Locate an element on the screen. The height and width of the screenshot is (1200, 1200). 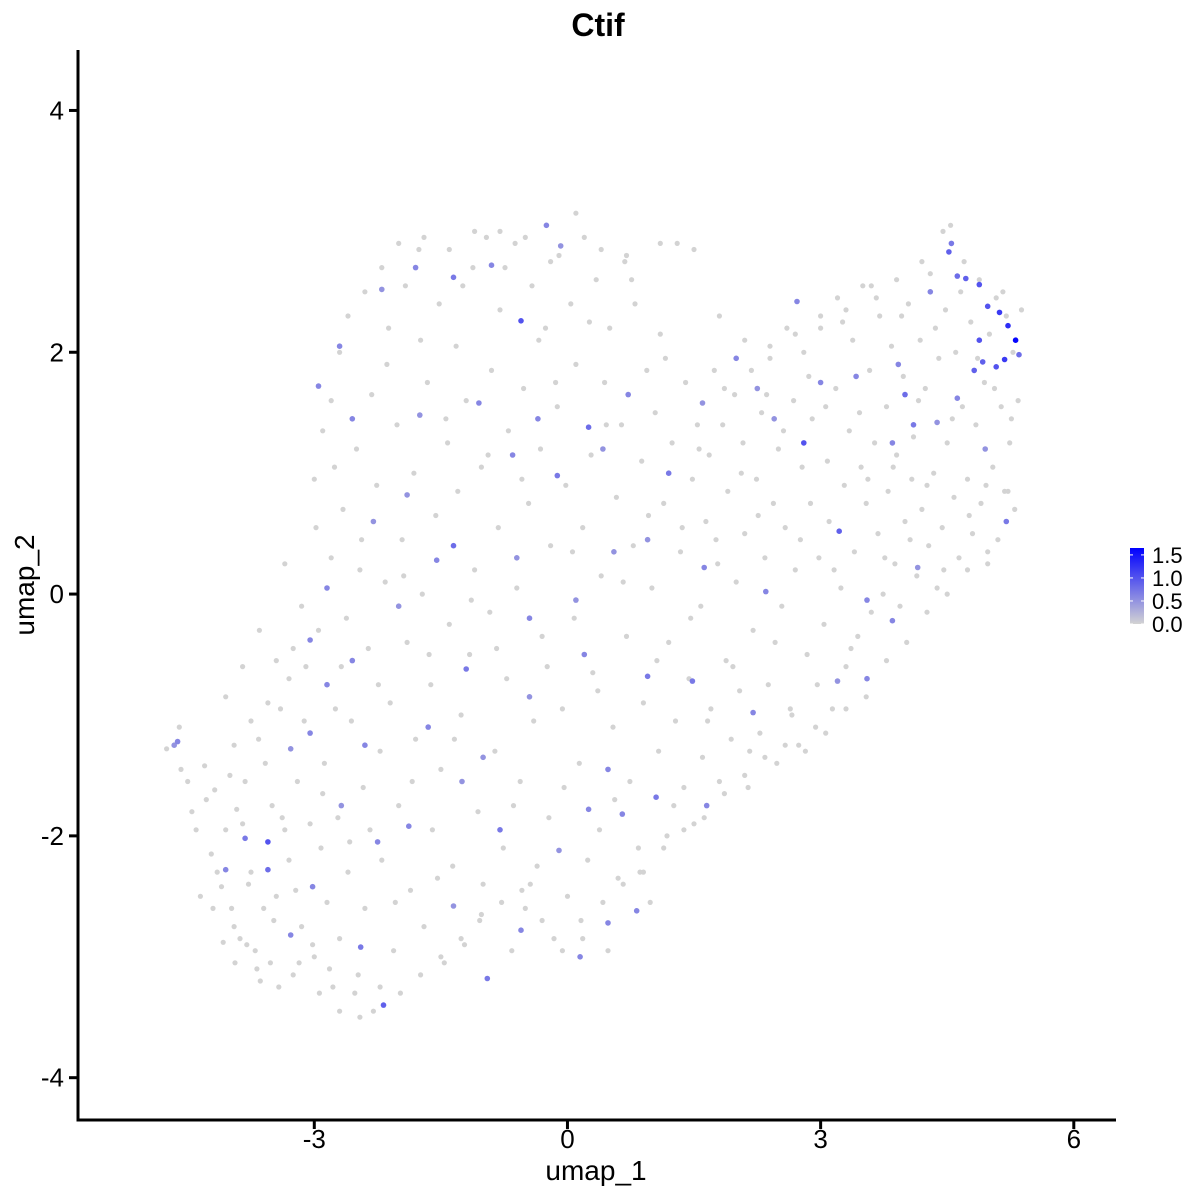
x-tick-label: 3 is located at coordinates (820, 1139).